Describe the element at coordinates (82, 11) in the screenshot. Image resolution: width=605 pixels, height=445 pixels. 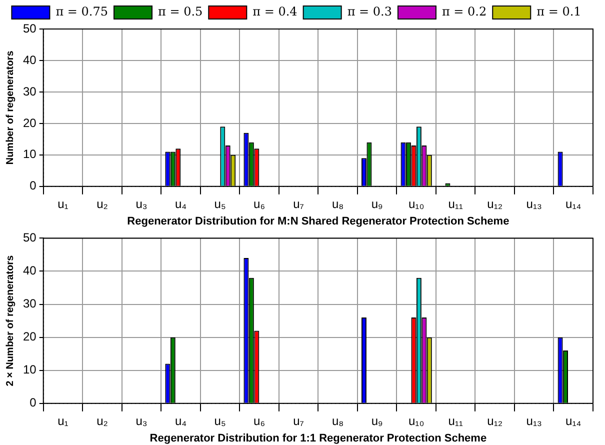
I see `legend-label: π = 0.75` at that location.